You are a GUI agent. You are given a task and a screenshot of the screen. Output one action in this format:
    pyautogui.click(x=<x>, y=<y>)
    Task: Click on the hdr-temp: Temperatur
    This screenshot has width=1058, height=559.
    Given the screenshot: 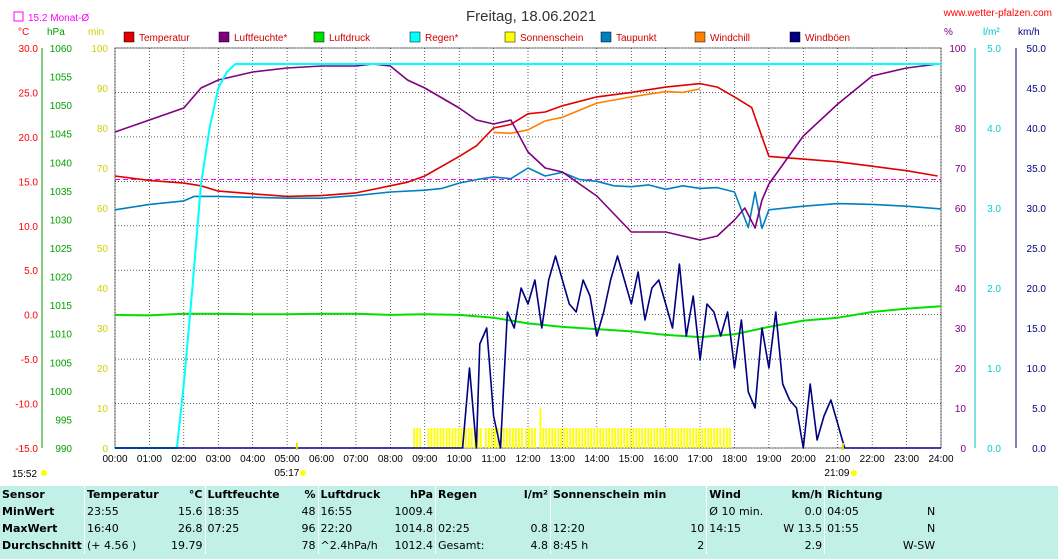 What is the action you would take?
    pyautogui.click(x=126, y=494)
    